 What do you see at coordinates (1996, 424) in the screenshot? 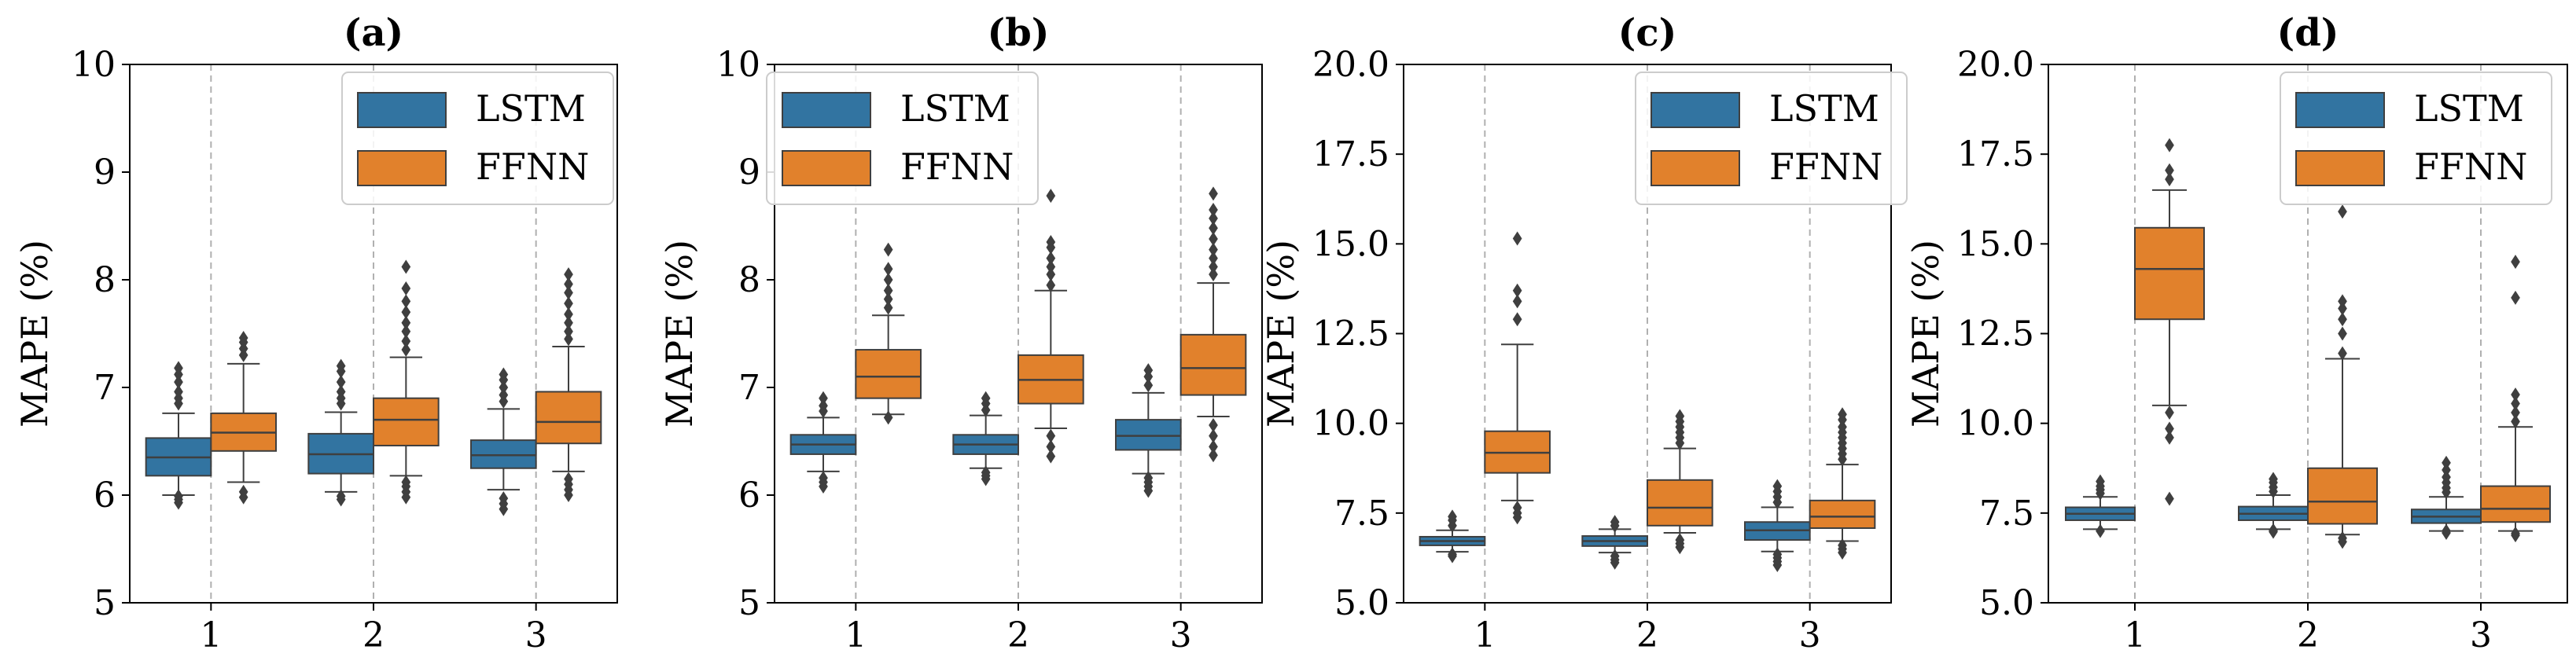
I see `y-tick-label: 10.0` at bounding box center [1996, 424].